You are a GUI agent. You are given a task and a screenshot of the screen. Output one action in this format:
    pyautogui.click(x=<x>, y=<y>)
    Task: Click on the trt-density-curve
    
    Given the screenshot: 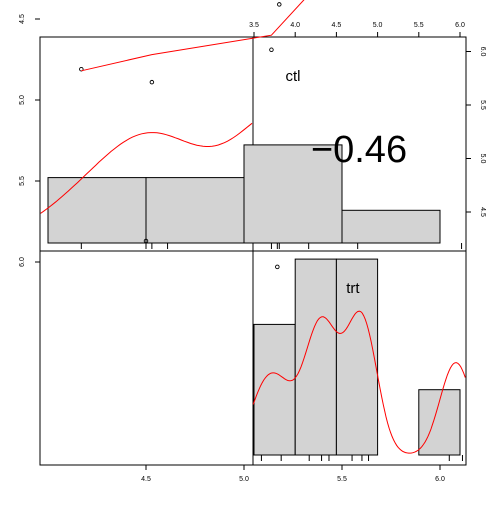 What is the action you would take?
    pyautogui.click(x=359, y=382)
    